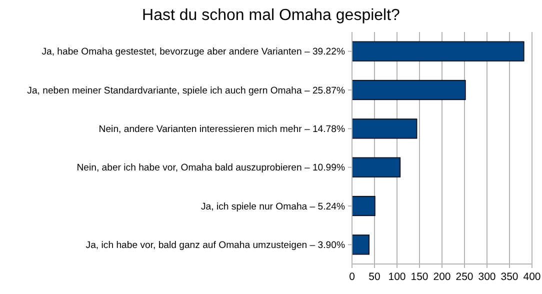  I want to click on y-tick-label: Ja, neben meiner Standardvariante, spiele ich auch gern Omaha – 25.87%, so click(186, 90).